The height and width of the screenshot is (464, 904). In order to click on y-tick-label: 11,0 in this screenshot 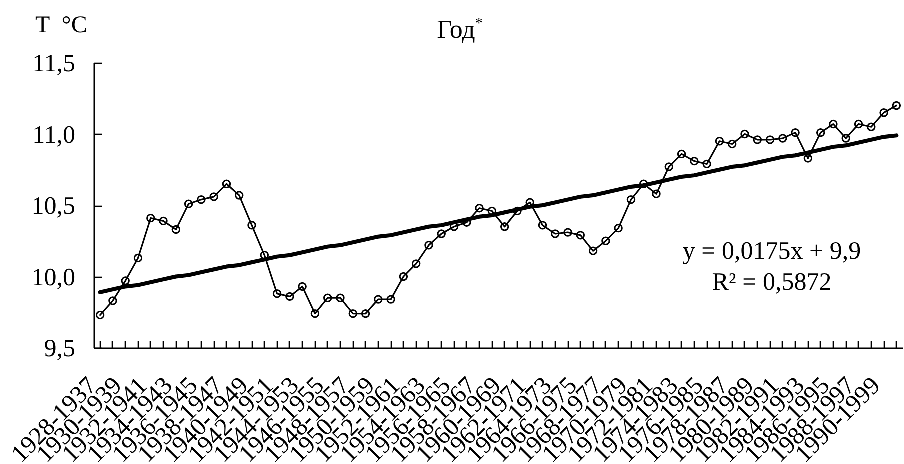, I will do `click(54, 135)`.